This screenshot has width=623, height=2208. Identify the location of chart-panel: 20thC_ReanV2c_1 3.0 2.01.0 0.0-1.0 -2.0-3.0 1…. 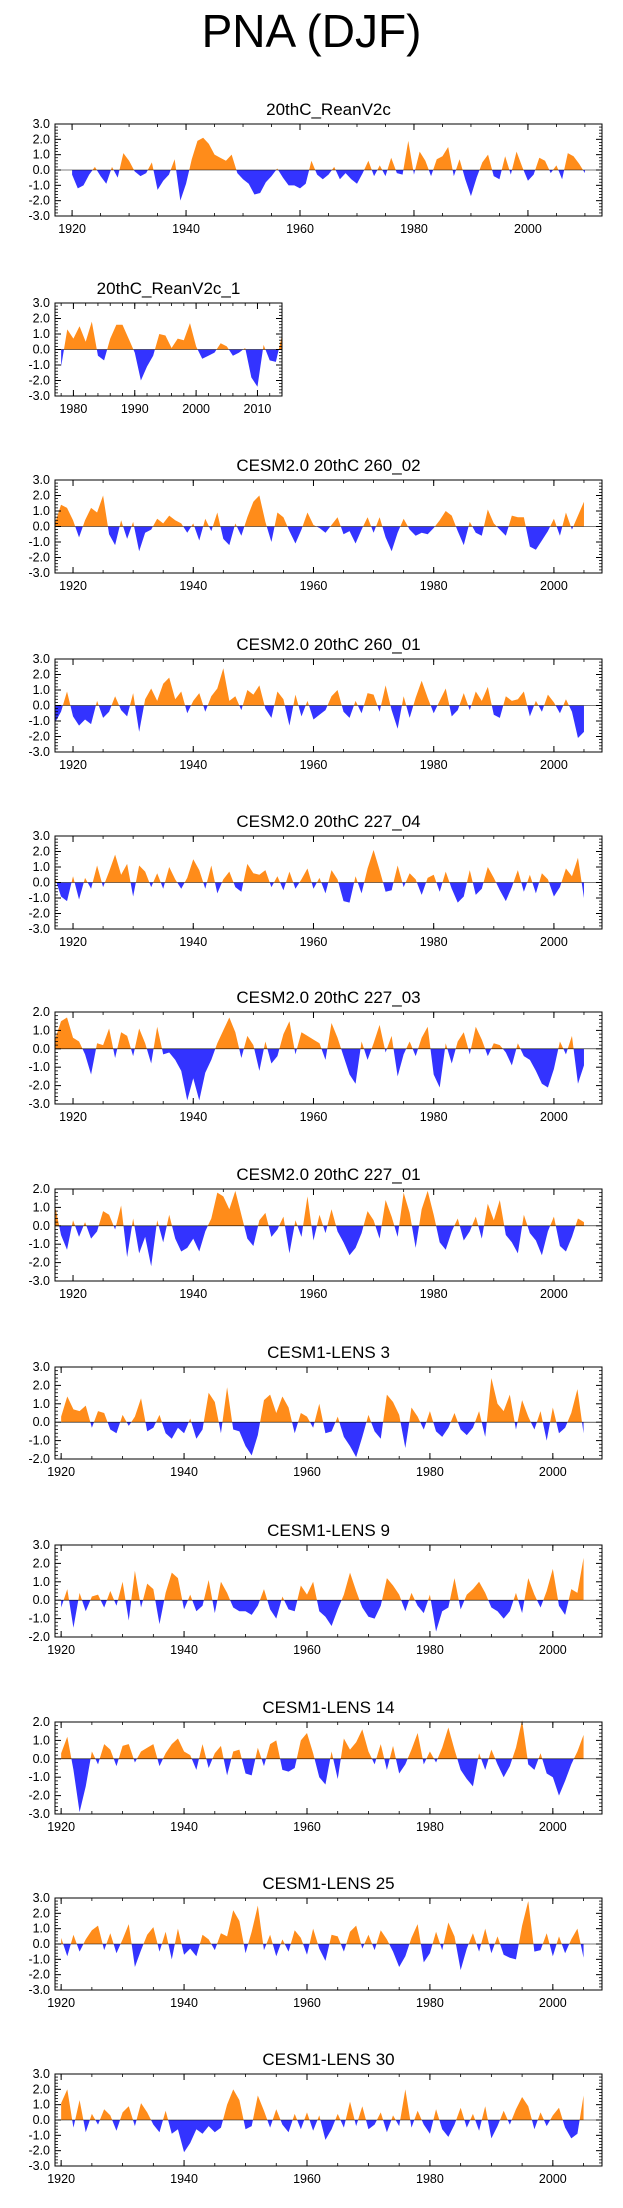
(155, 347).